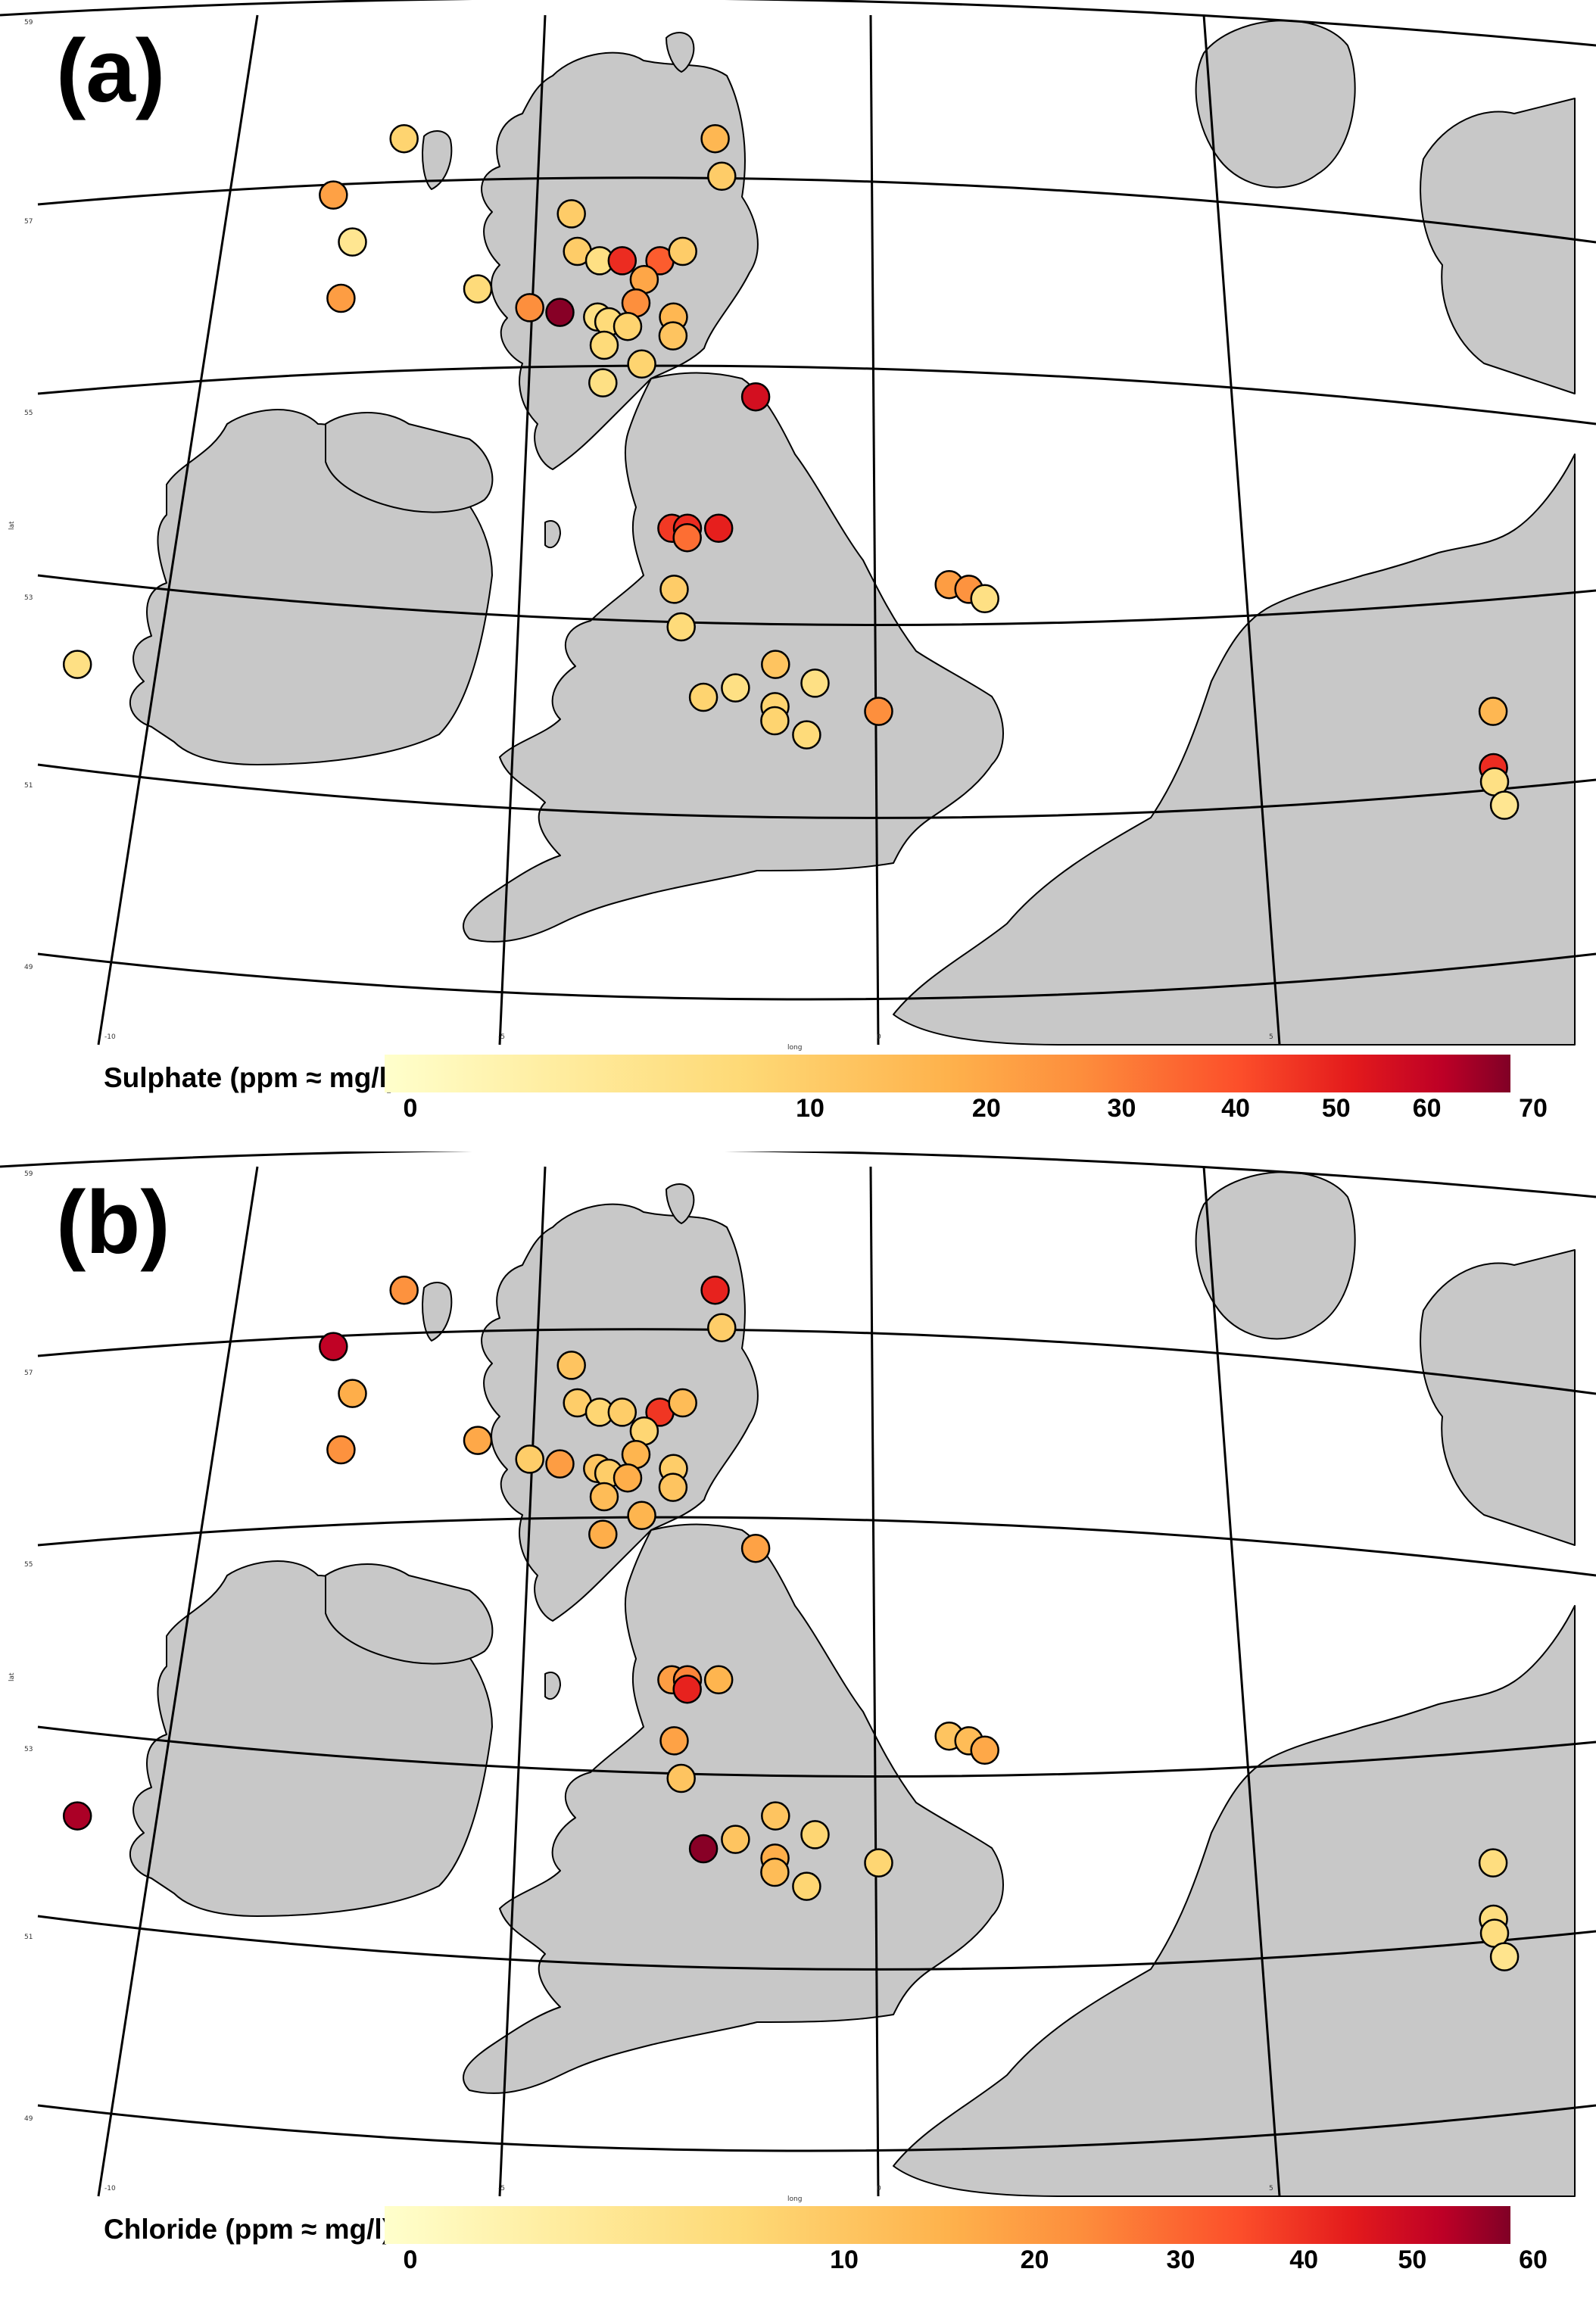  Describe the element at coordinates (250, 1077) in the screenshot. I see `colorbar-title-sulphate: Sulphate (ppm ≈ mg/l)` at that location.